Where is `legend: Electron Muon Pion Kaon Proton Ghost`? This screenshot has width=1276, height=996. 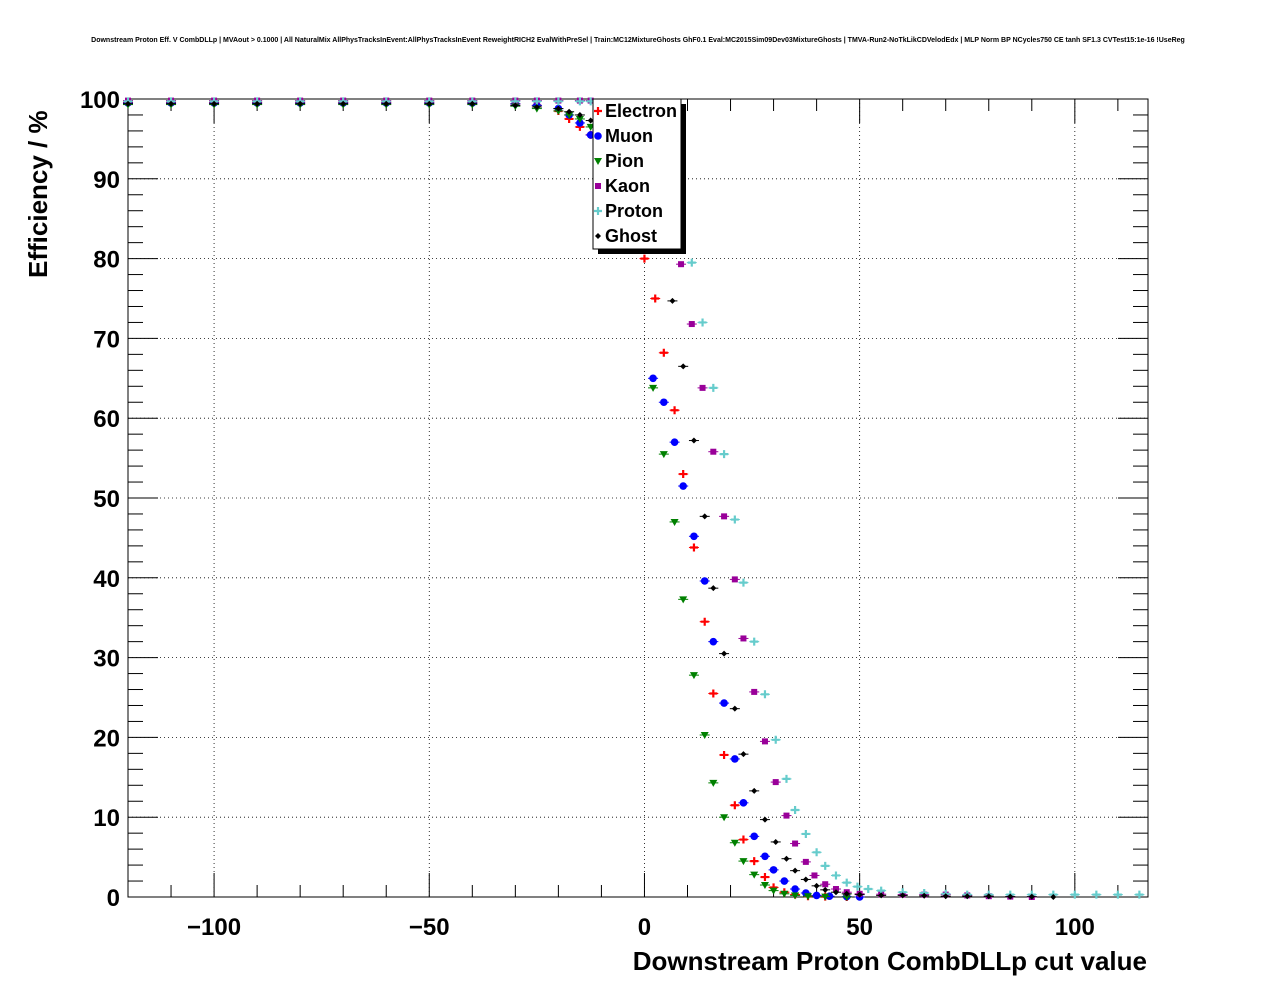
legend: Electron Muon Pion Kaon Proton Ghost is located at coordinates (639, 176).